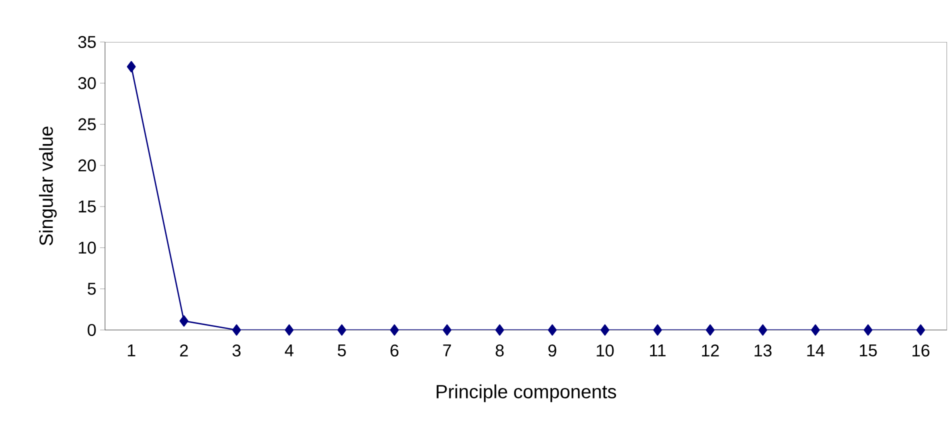  What do you see at coordinates (132, 350) in the screenshot?
I see `x-tick-label: 1` at bounding box center [132, 350].